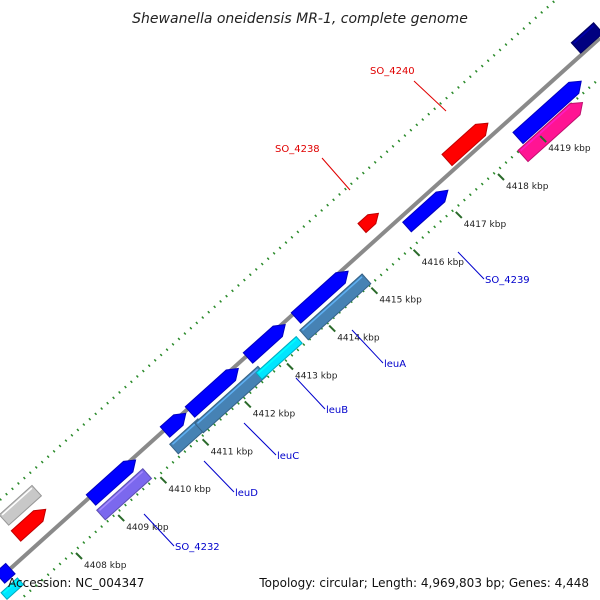  Describe the element at coordinates (527, 187) in the screenshot. I see `tick-label: 4418 kbp` at that location.